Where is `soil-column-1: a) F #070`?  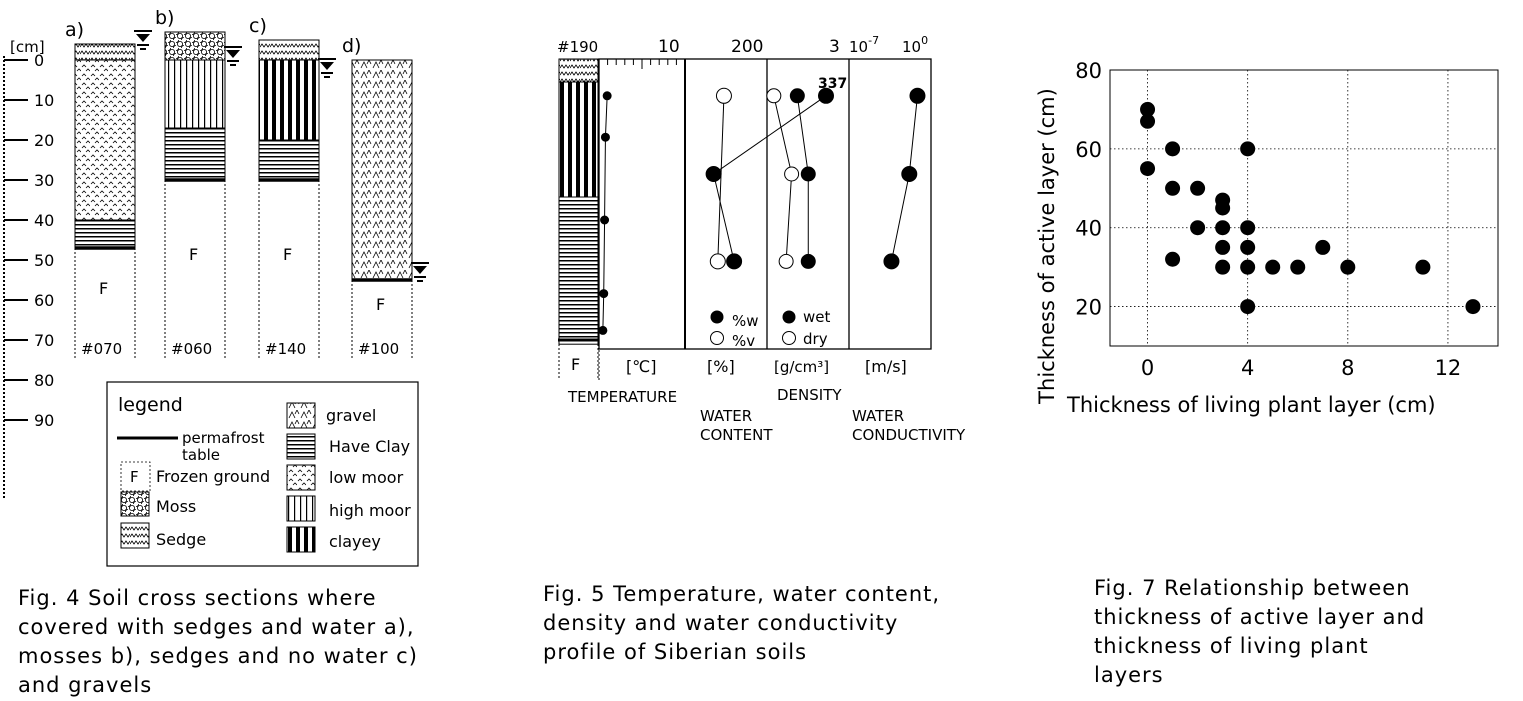
soil-column-1: a) F #070 is located at coordinates (108, 189).